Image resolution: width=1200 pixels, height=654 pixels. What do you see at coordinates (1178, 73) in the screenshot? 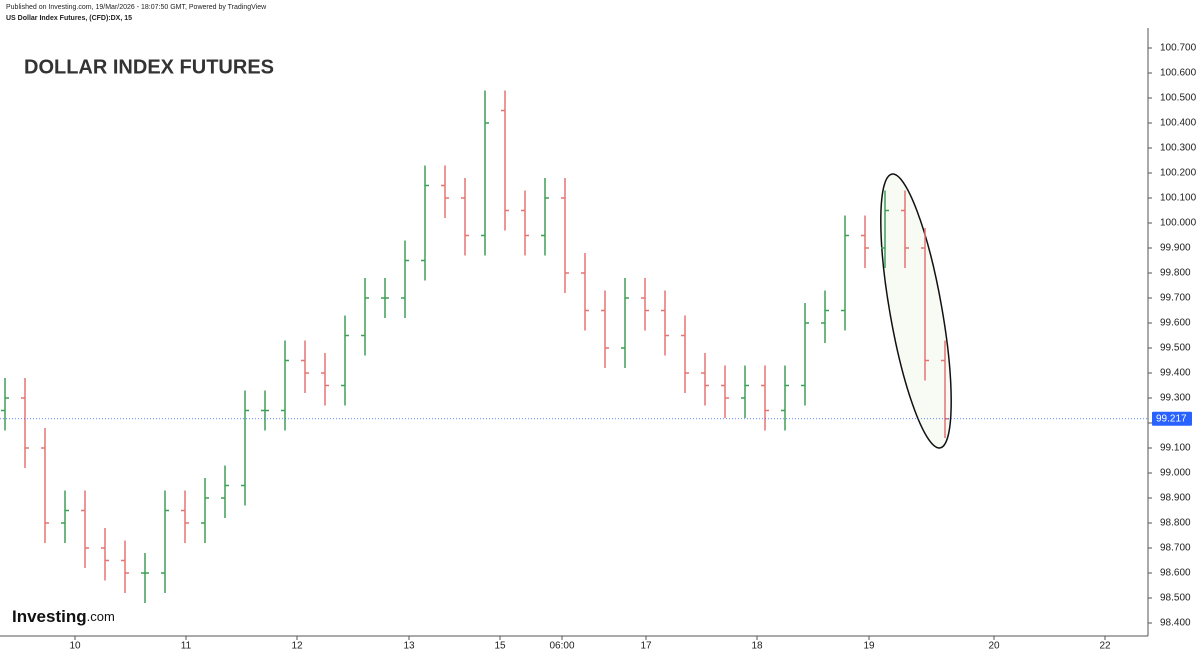
I see `y-tick-label: 100.600` at bounding box center [1178, 73].